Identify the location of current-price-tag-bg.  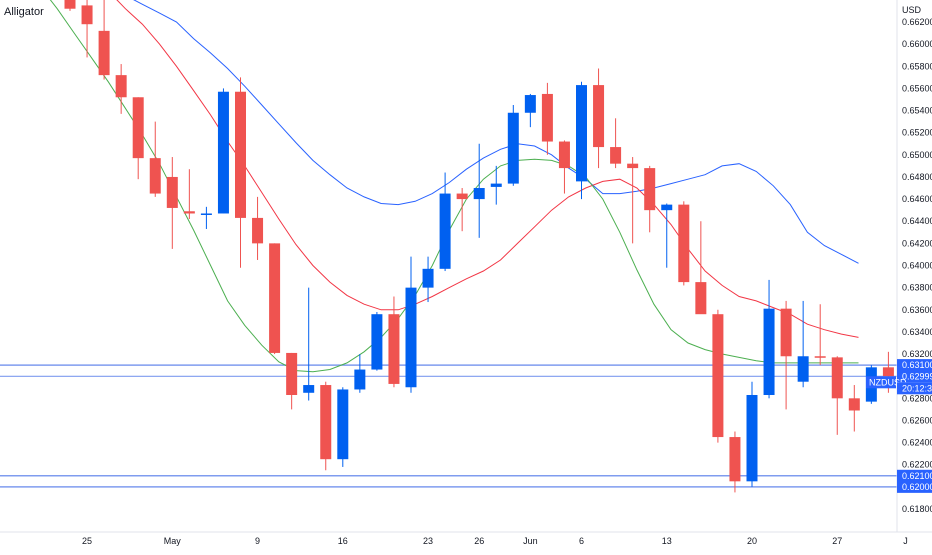
(914, 376).